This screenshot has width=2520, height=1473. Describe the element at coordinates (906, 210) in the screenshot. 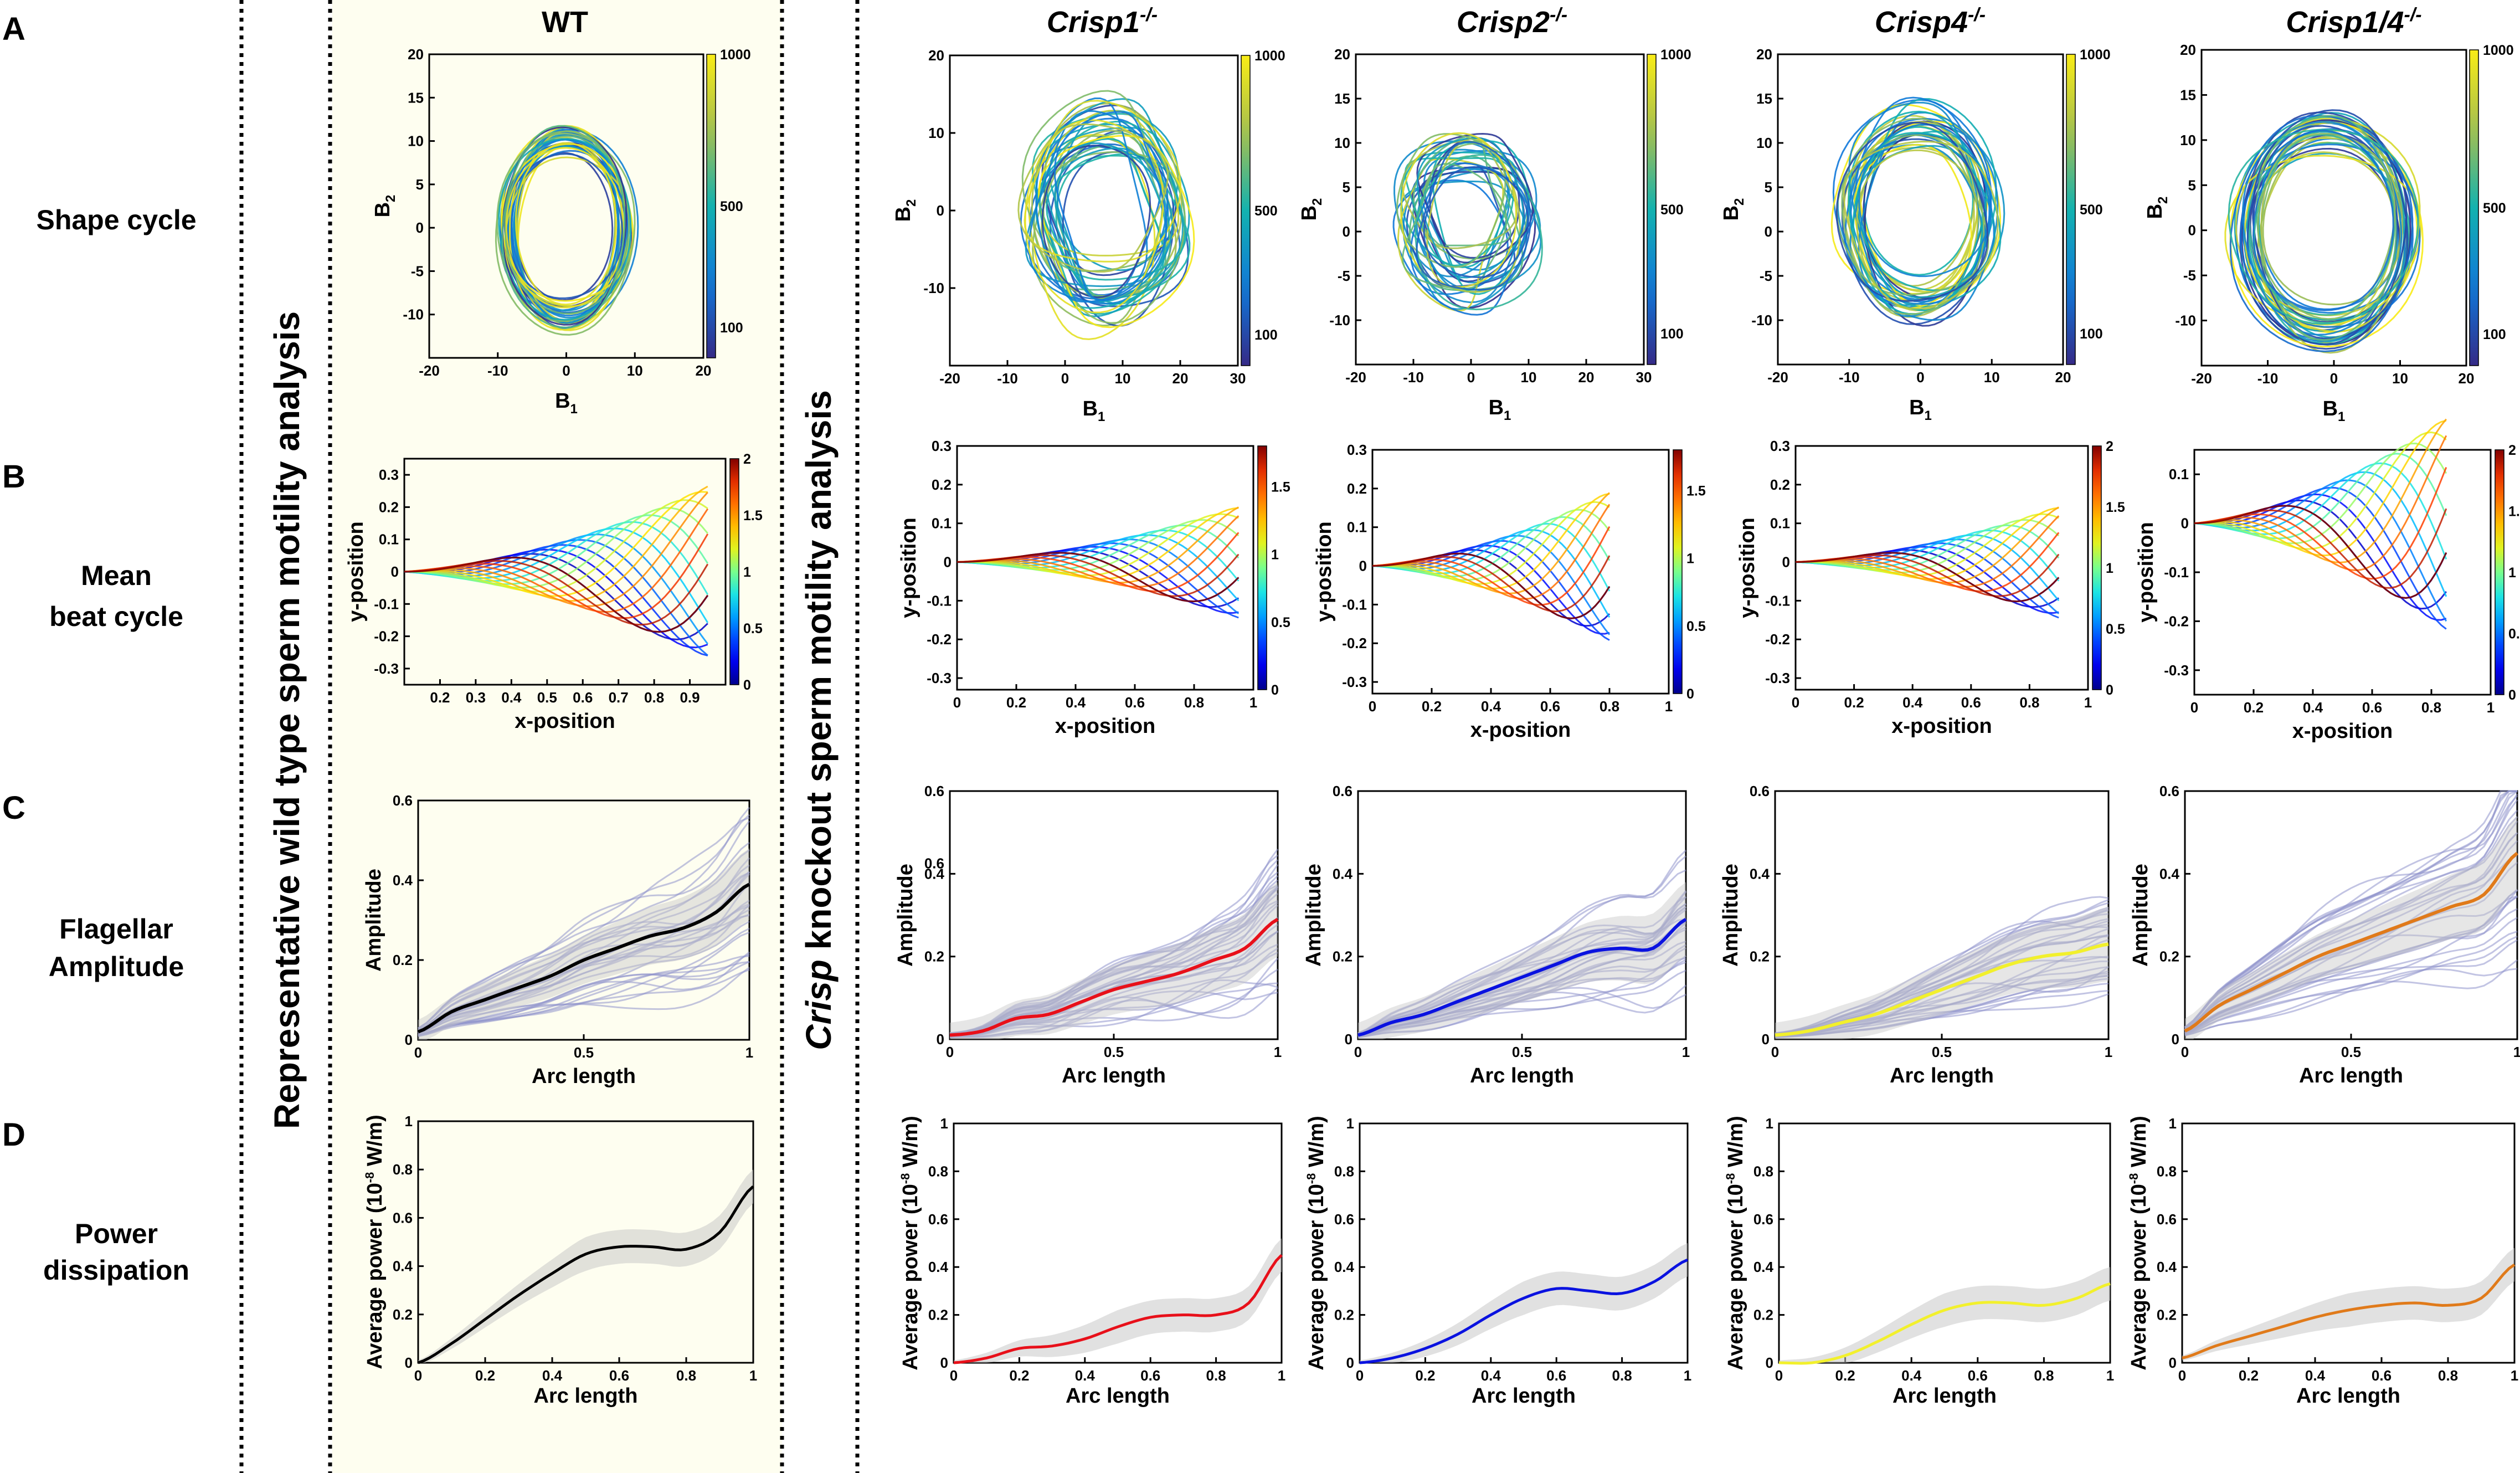

I see `y-axis-label: B2` at that location.